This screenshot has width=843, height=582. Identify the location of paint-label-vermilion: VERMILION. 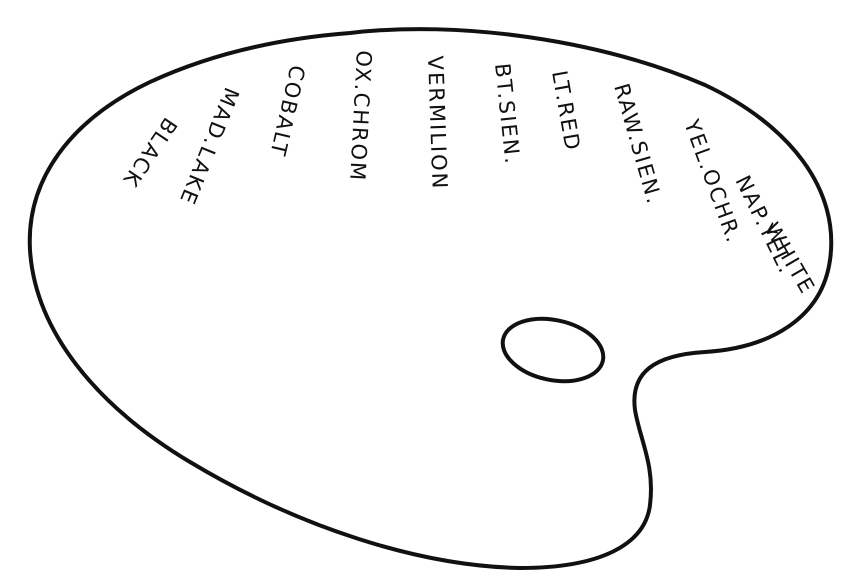
(437, 122).